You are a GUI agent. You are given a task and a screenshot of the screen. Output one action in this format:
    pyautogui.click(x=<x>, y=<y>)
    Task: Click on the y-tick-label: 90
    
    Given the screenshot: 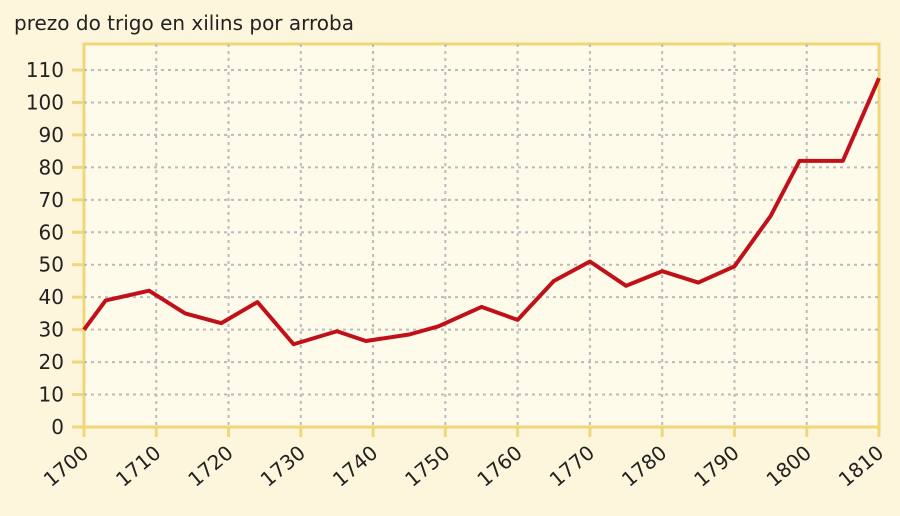 What is the action you would take?
    pyautogui.click(x=51, y=135)
    